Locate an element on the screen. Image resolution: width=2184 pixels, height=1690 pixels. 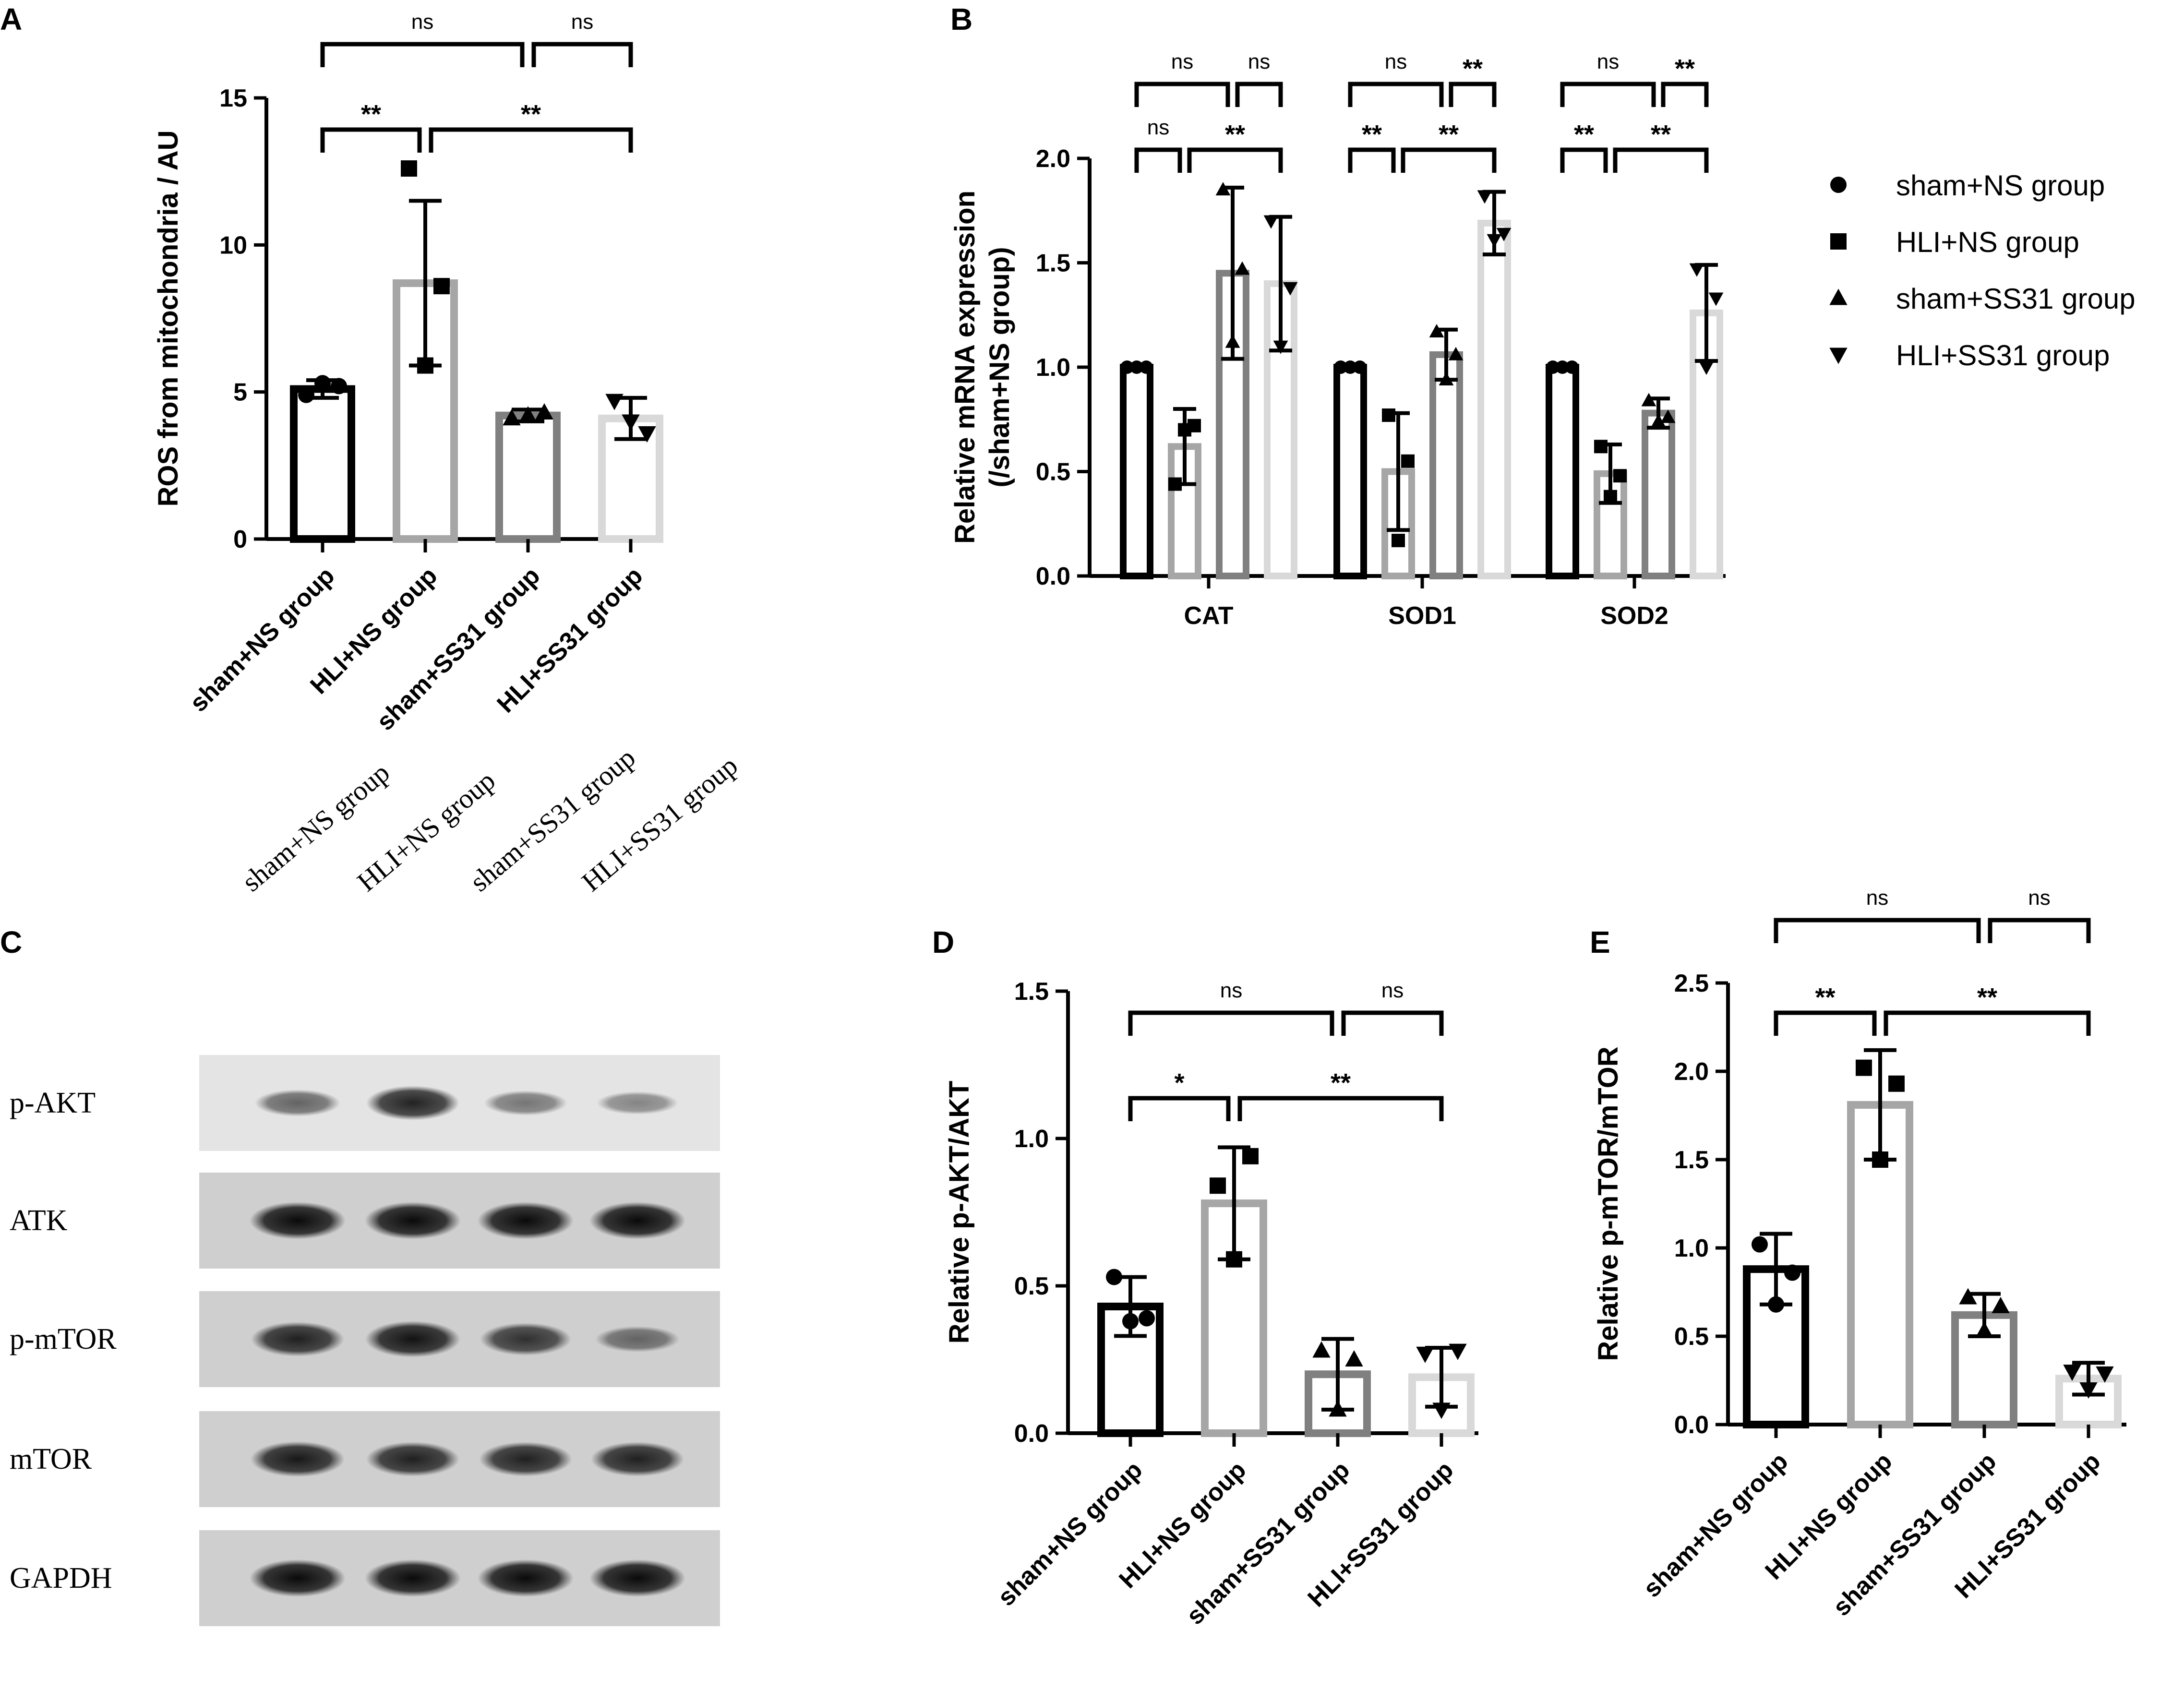
y-tick-label: 2.0 is located at coordinates (1053, 159).